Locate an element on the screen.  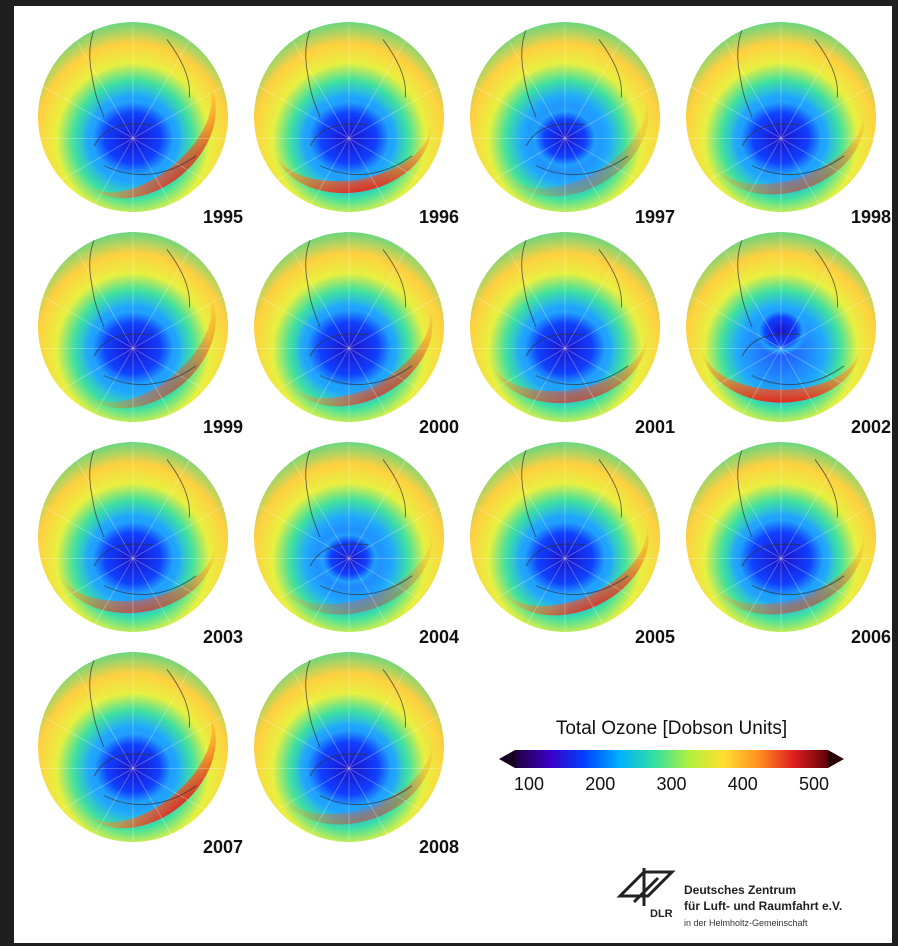
ozone-map-2004: 2004 is located at coordinates (357, 543).